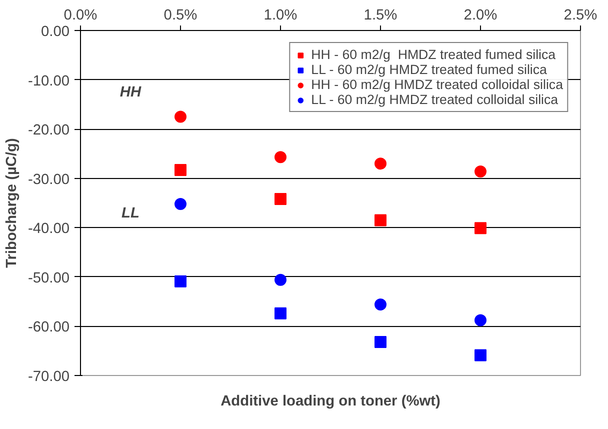  What do you see at coordinates (131, 213) in the screenshot?
I see `annotation: LL` at bounding box center [131, 213].